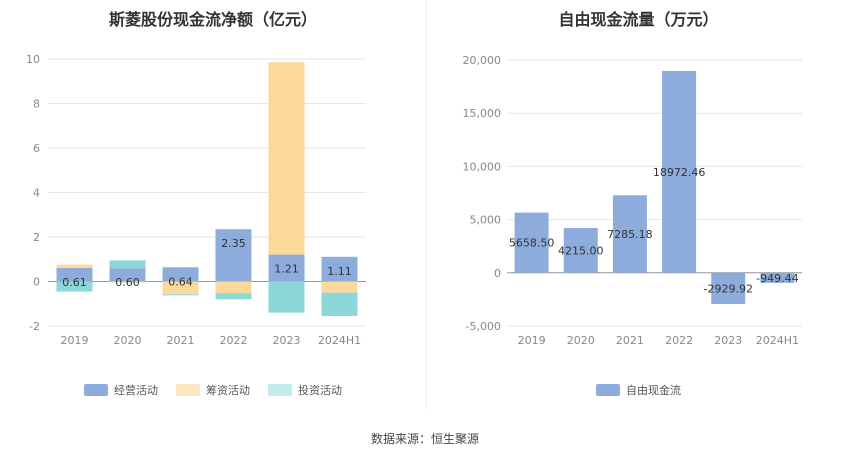  I want to click on data-label: 0.61, so click(74, 282).